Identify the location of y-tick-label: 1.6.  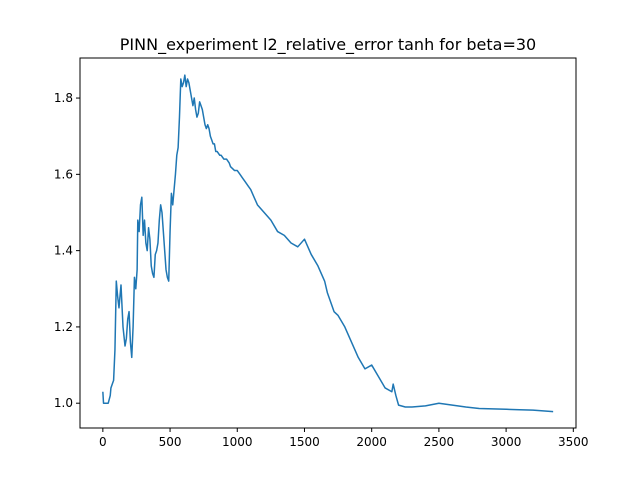
(63, 174).